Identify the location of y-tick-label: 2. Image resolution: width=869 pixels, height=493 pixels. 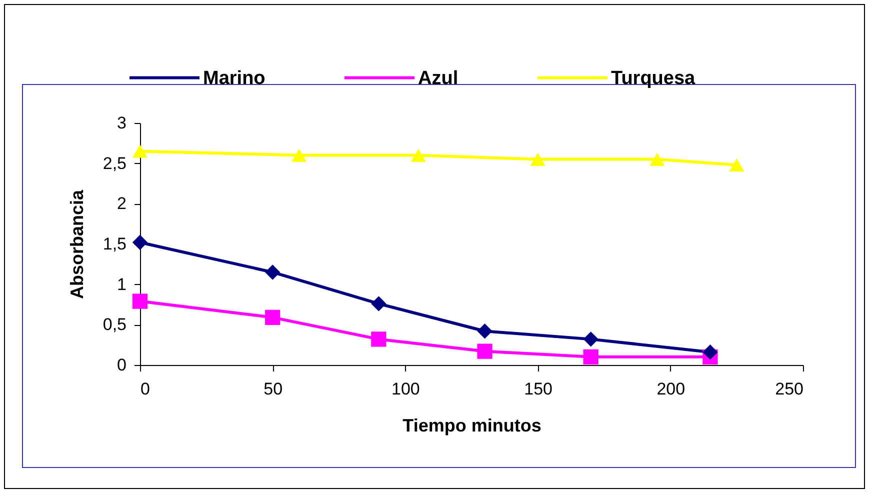
(121, 204).